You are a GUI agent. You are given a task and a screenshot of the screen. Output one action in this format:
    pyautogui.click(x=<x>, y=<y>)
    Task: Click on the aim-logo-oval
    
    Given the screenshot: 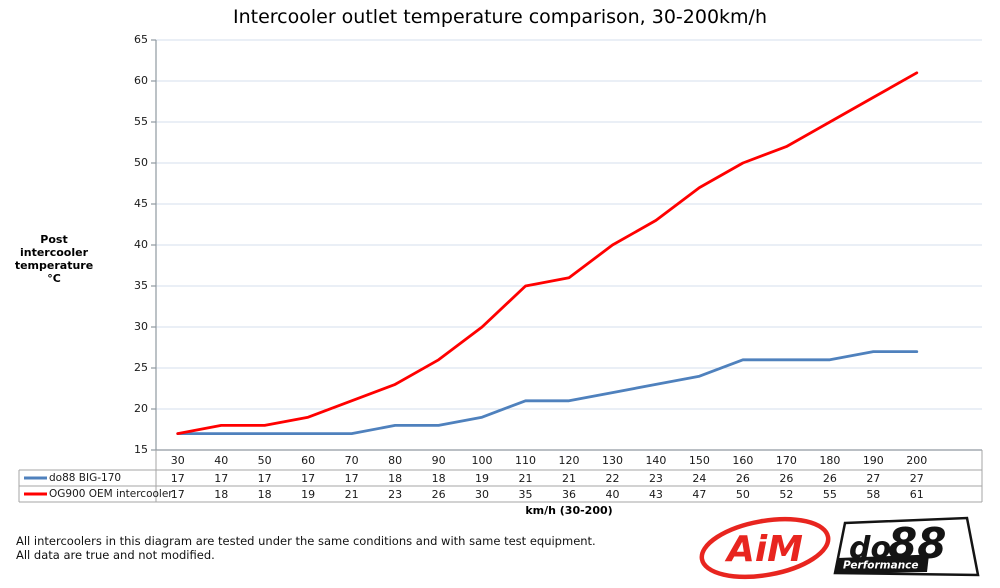 What is the action you would take?
    pyautogui.click(x=765, y=548)
    